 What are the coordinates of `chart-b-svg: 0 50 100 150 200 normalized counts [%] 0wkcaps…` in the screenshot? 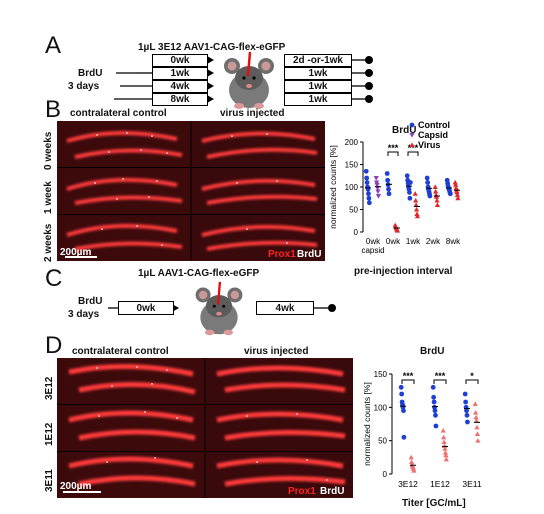 It's located at (394, 187).